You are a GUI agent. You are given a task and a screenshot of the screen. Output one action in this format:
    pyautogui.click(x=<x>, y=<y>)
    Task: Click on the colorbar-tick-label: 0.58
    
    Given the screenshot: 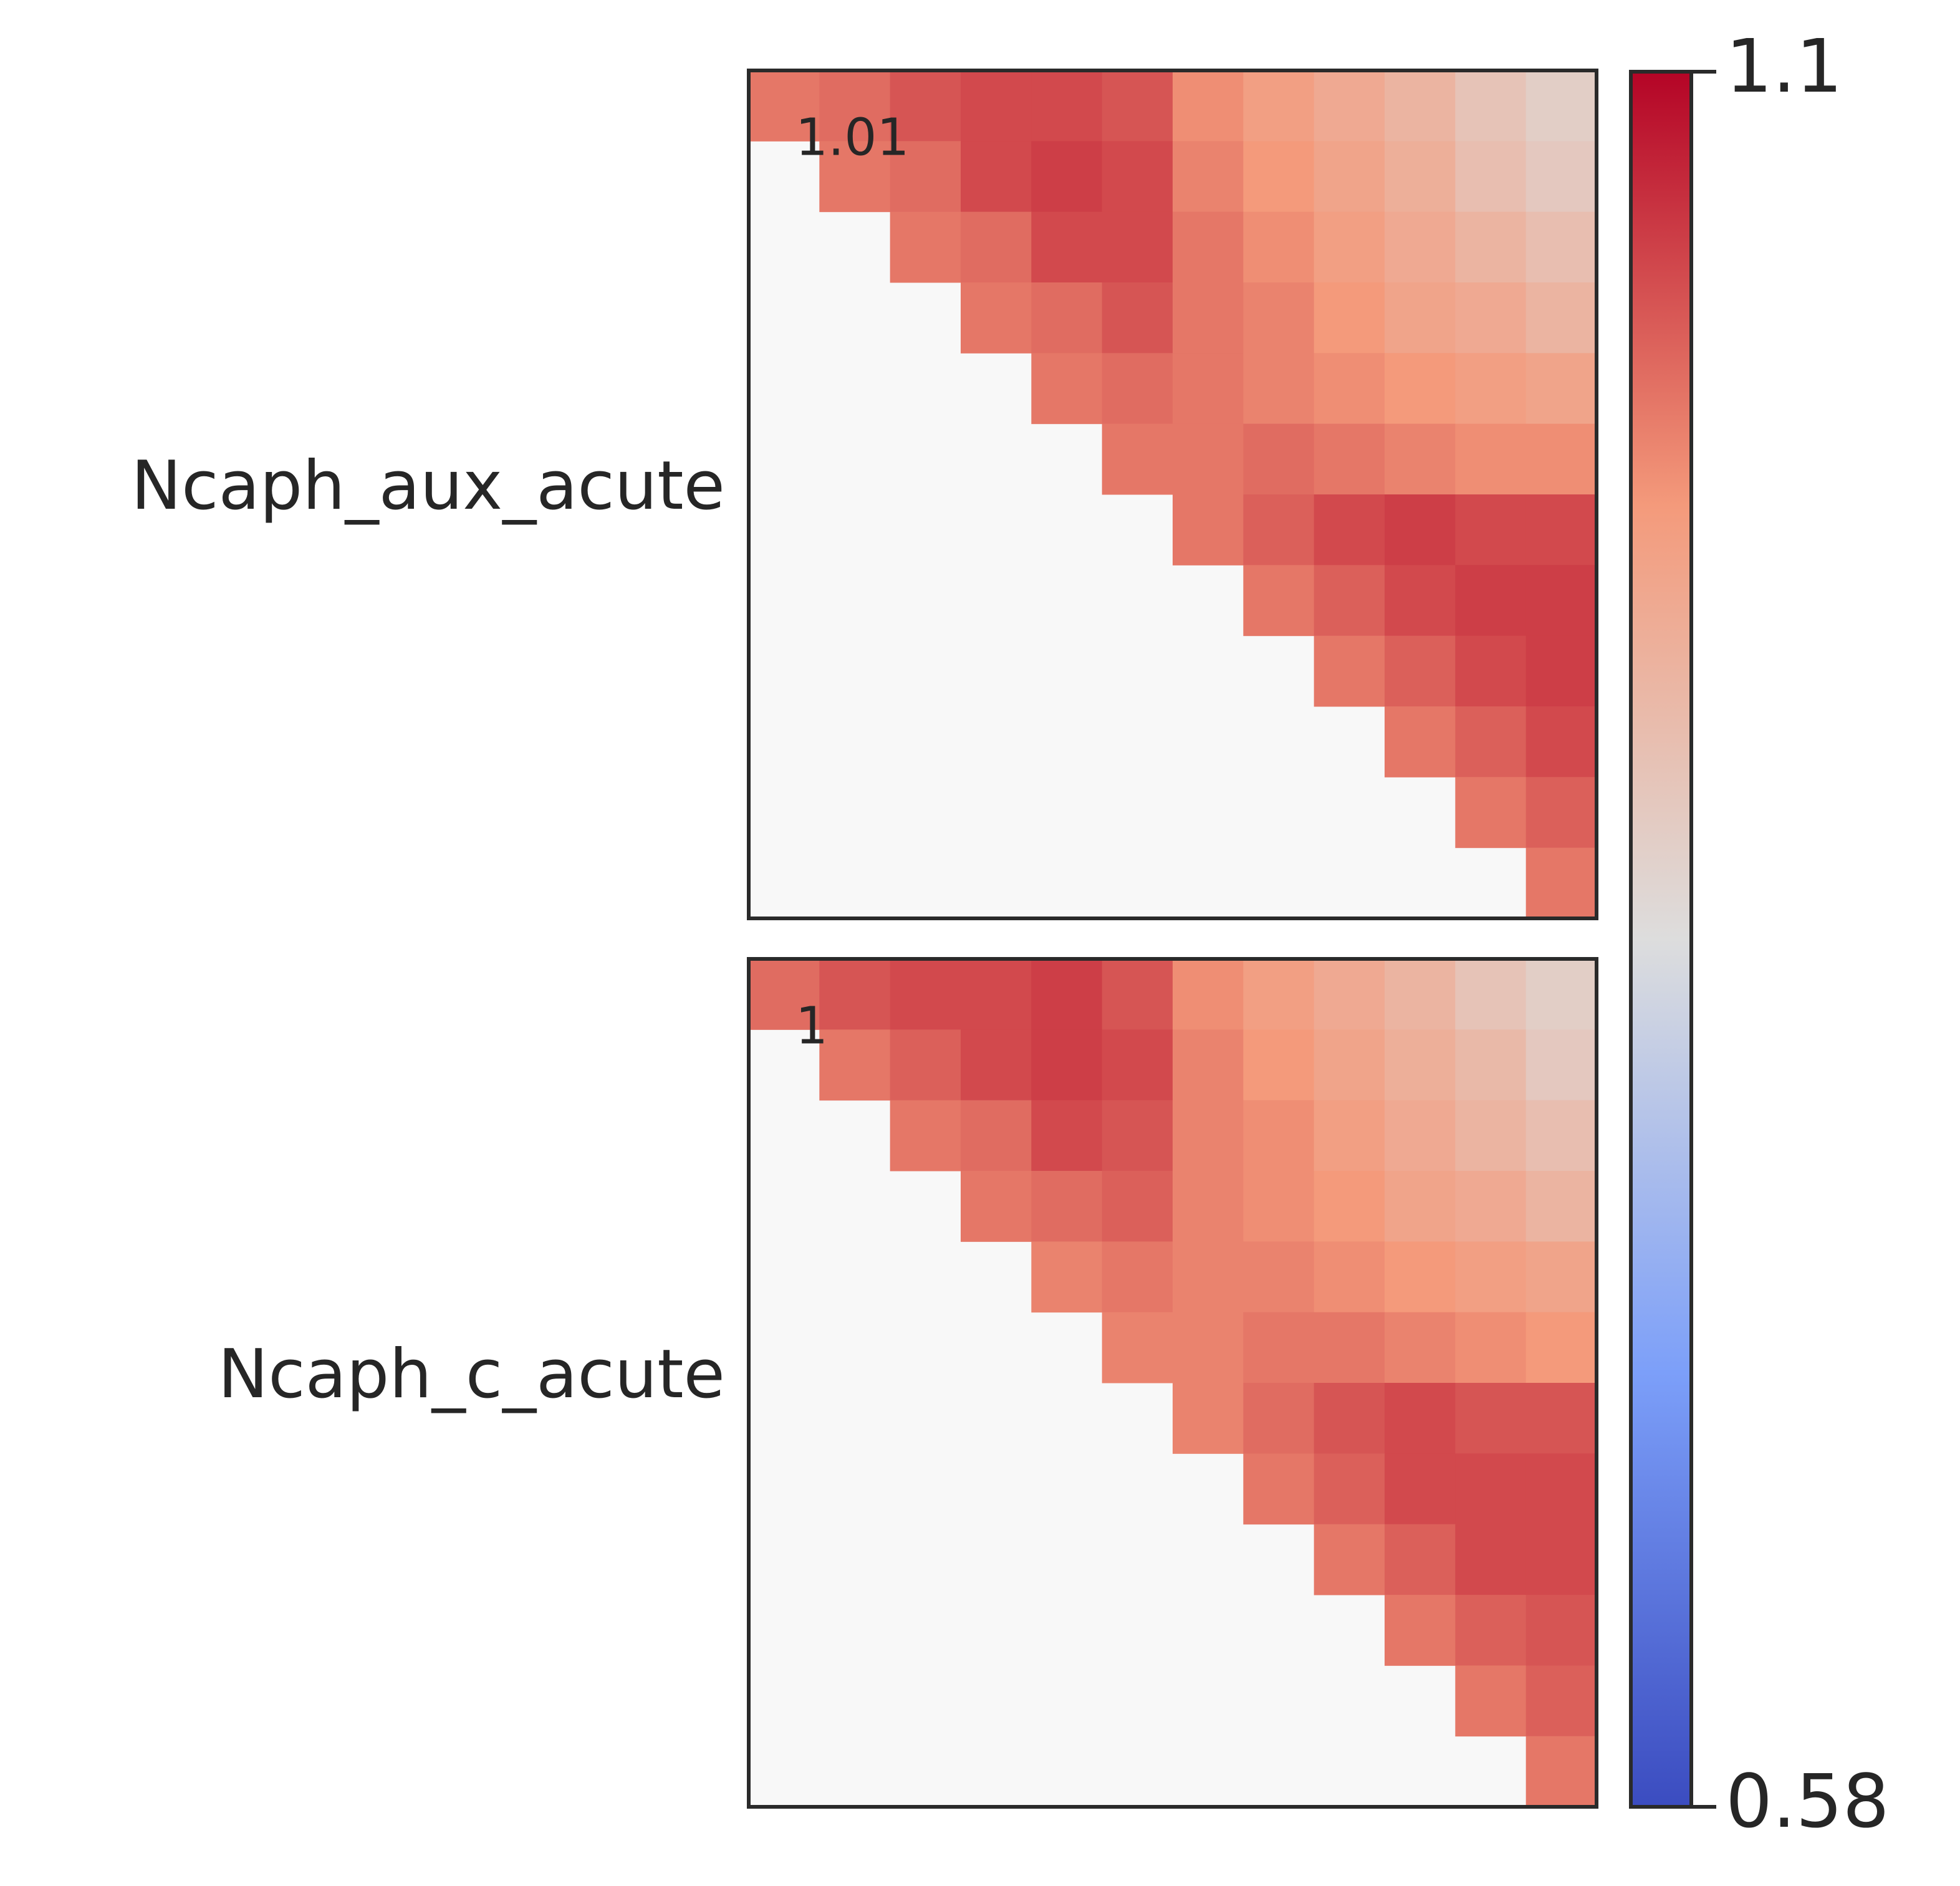 What is the action you would take?
    pyautogui.click(x=1808, y=1801)
    